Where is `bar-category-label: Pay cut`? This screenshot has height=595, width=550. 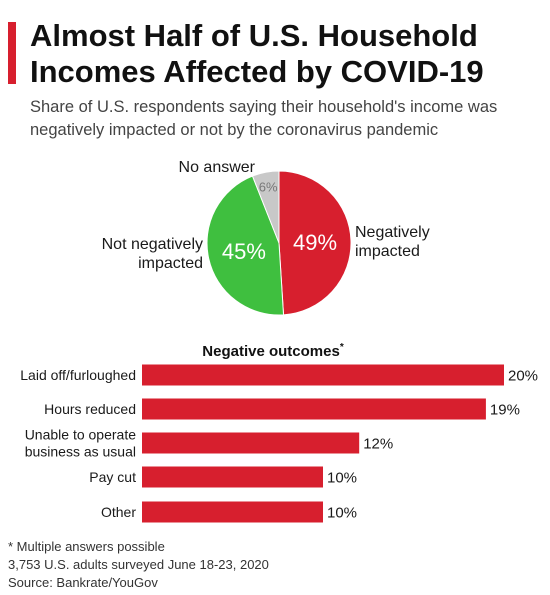 bar-category-label: Pay cut is located at coordinates (112, 477).